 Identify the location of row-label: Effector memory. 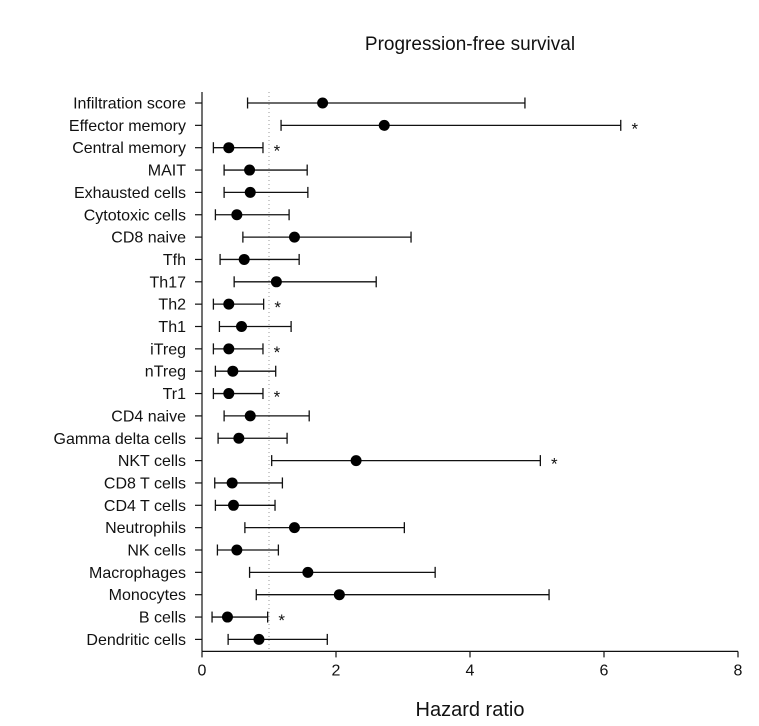
(127, 126).